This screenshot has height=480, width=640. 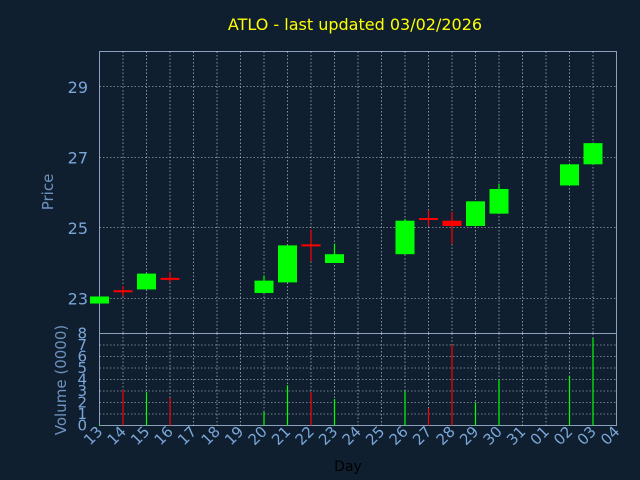 I want to click on volume-tick-label: 1, so click(x=82, y=414).